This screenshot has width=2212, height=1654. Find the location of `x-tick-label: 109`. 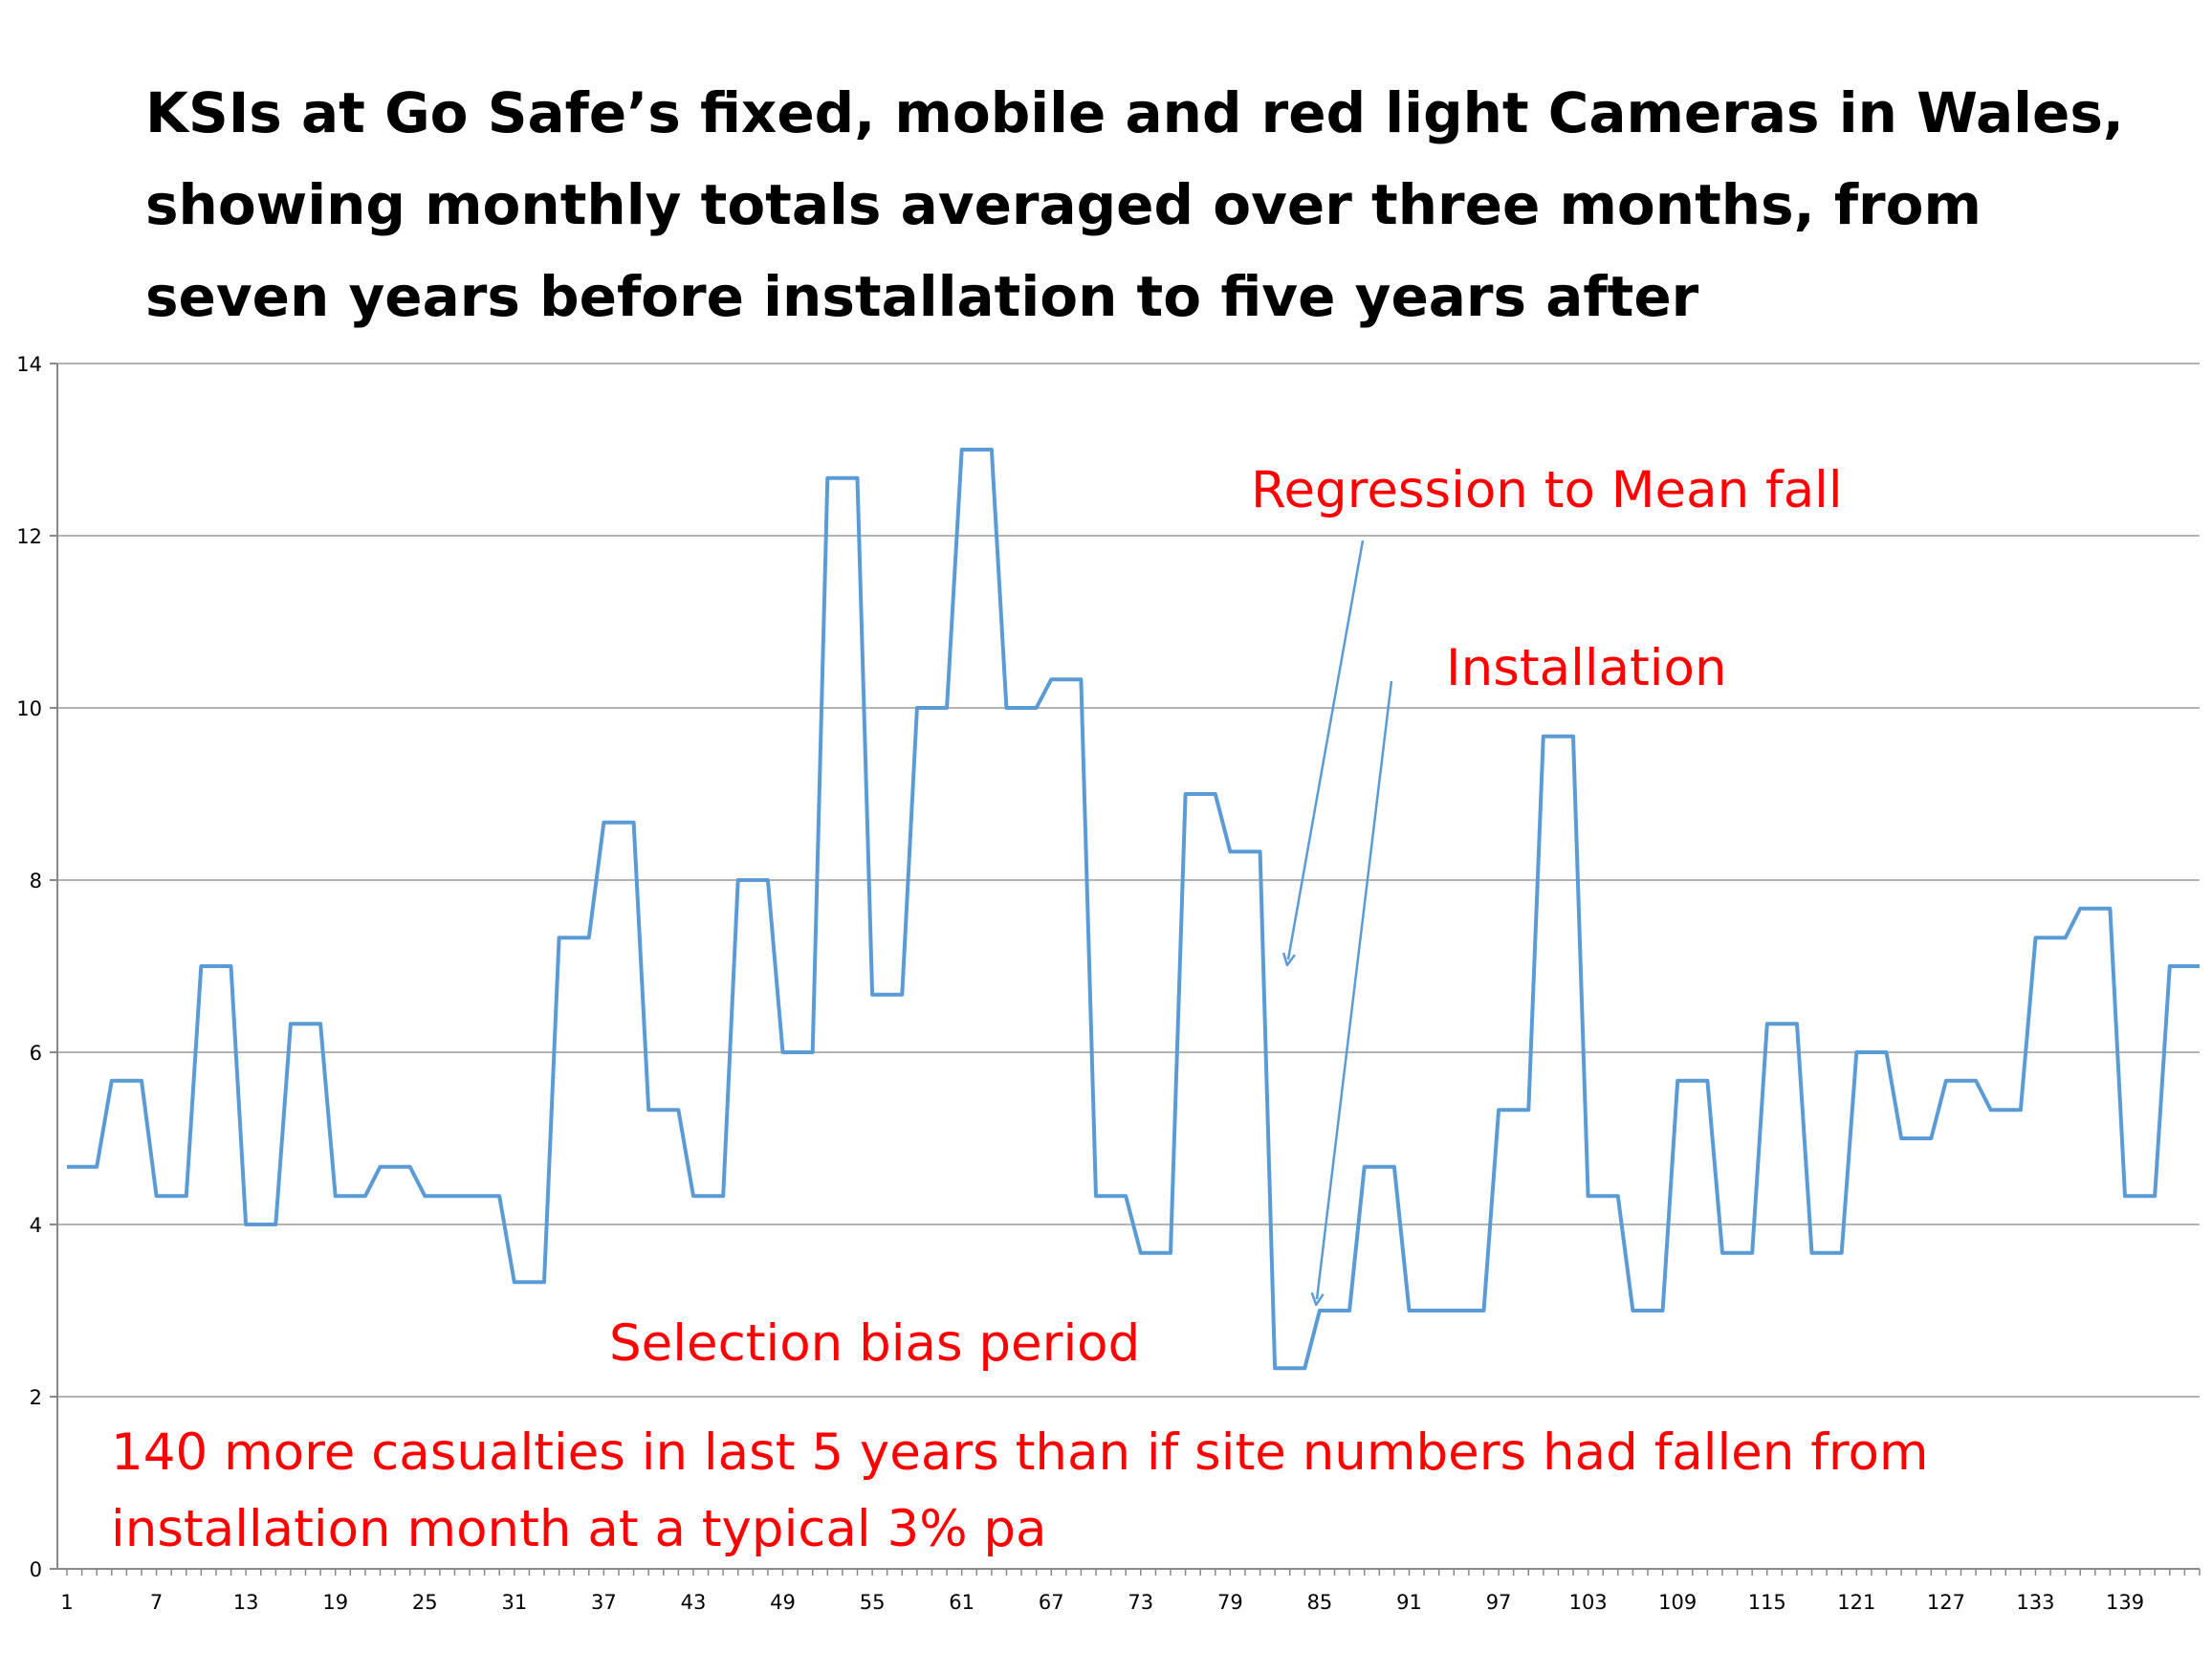

x-tick-label: 109 is located at coordinates (1678, 1602).